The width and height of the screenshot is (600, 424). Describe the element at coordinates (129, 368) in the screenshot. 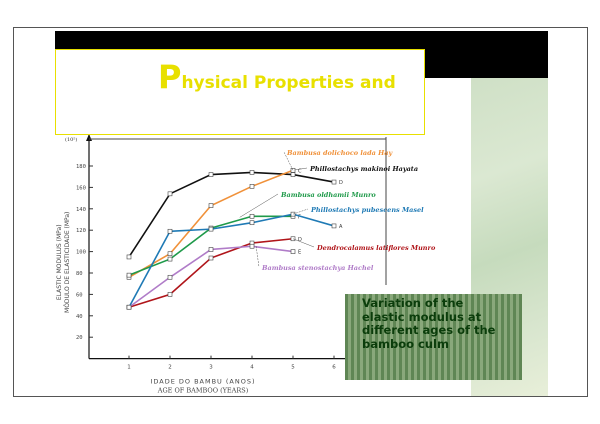

I see `x-tick-label: 1` at that location.